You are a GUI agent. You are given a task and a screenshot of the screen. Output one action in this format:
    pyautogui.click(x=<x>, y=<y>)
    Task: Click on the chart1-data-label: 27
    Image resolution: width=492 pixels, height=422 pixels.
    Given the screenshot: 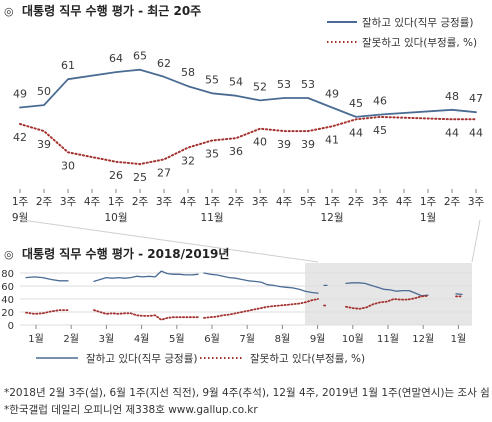 What is the action you would take?
    pyautogui.click(x=164, y=172)
    